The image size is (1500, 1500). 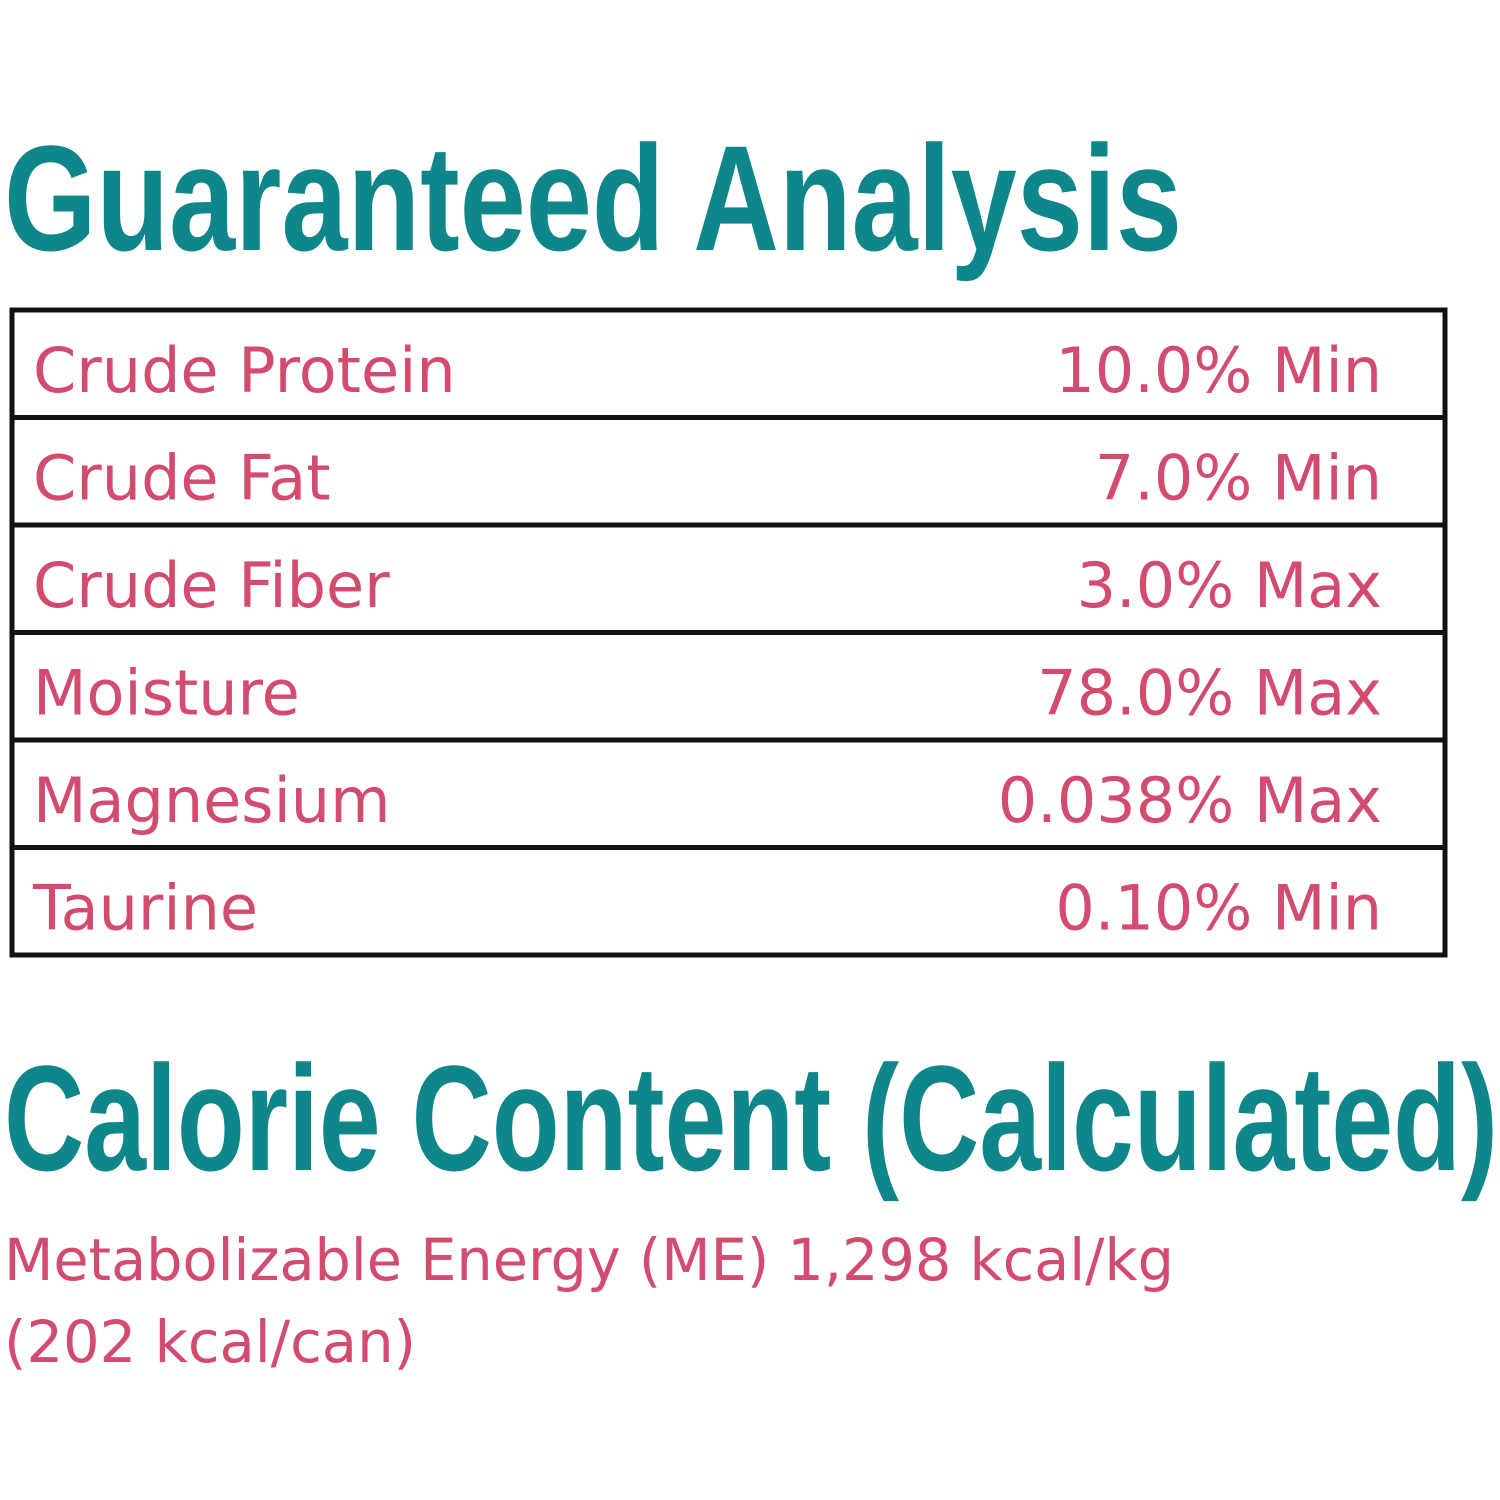 What do you see at coordinates (166, 693) in the screenshot?
I see `nutrient-name: Moisture` at bounding box center [166, 693].